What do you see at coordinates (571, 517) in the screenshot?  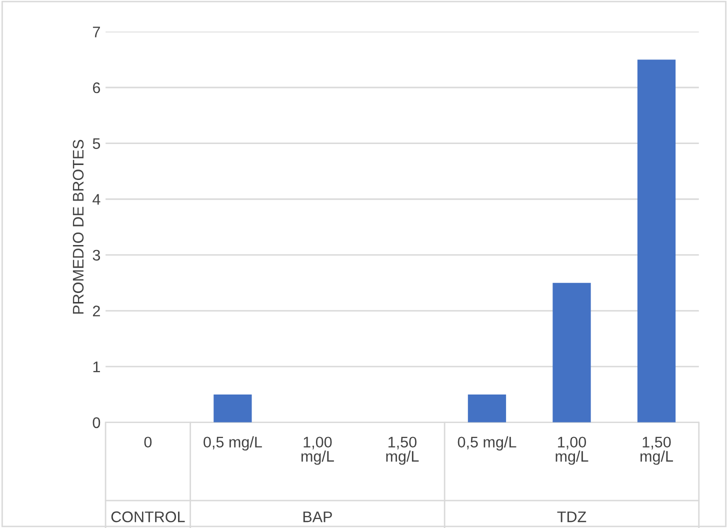 I see `text: TDZ` at bounding box center [571, 517].